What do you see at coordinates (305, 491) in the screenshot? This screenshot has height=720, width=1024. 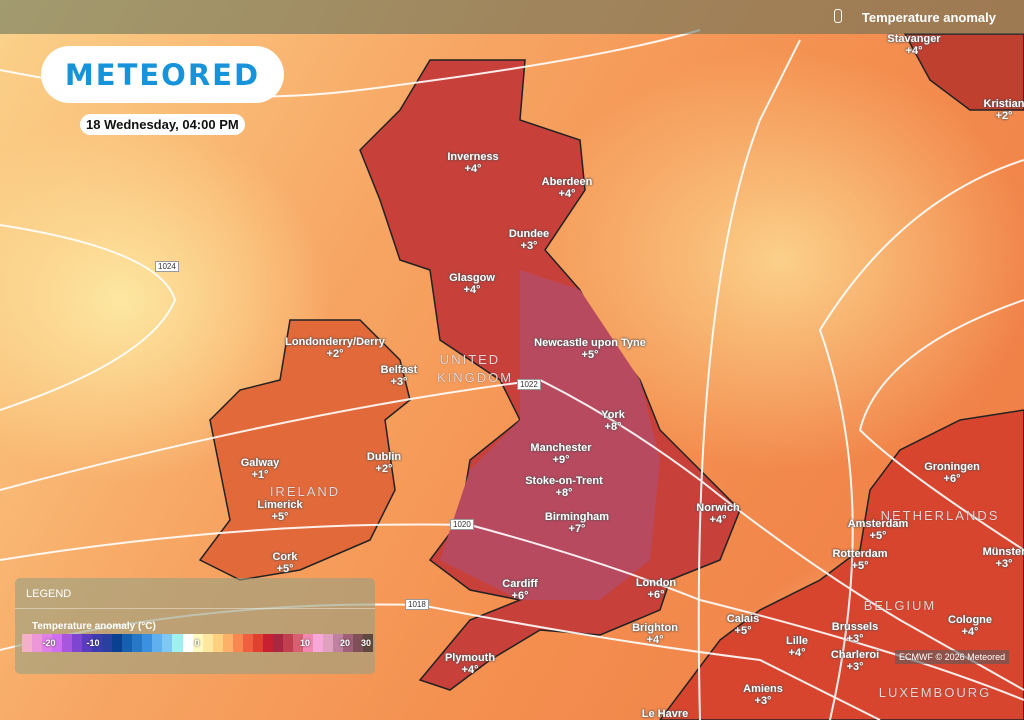 I see `country-label: IRELAND` at bounding box center [305, 491].